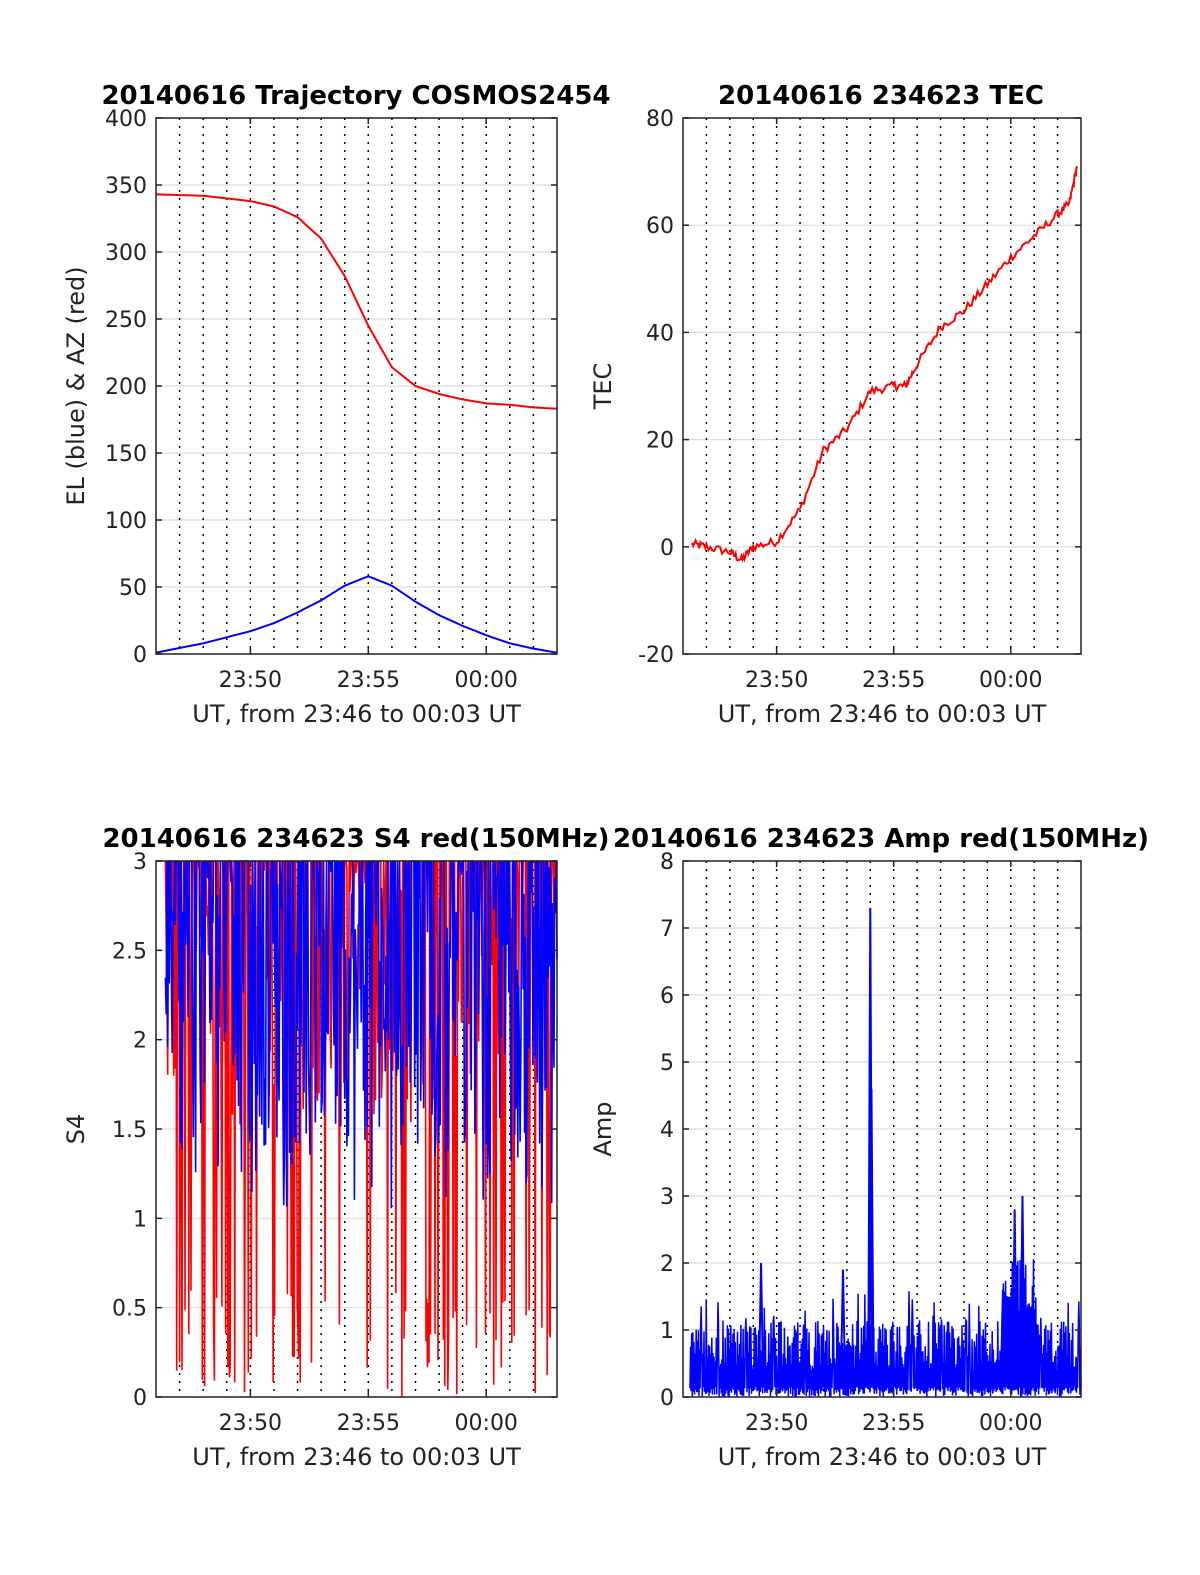 The height and width of the screenshot is (1575, 1200). What do you see at coordinates (126, 521) in the screenshot?
I see `y-tick-label: 100` at bounding box center [126, 521].